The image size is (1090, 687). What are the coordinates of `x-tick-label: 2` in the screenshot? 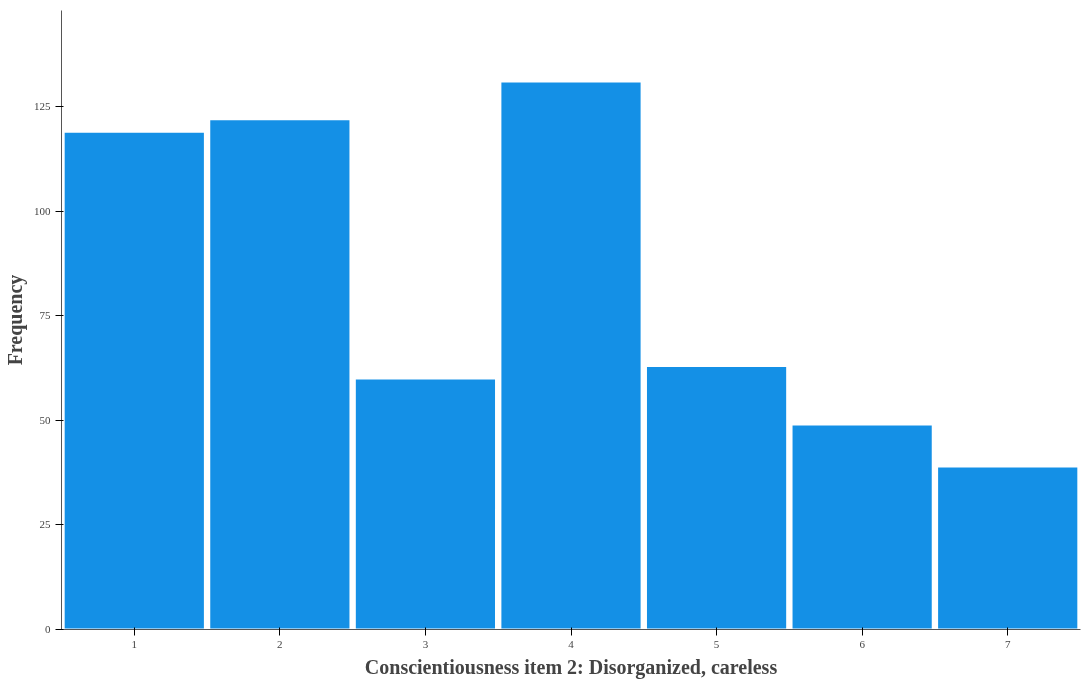 It's located at (280, 643).